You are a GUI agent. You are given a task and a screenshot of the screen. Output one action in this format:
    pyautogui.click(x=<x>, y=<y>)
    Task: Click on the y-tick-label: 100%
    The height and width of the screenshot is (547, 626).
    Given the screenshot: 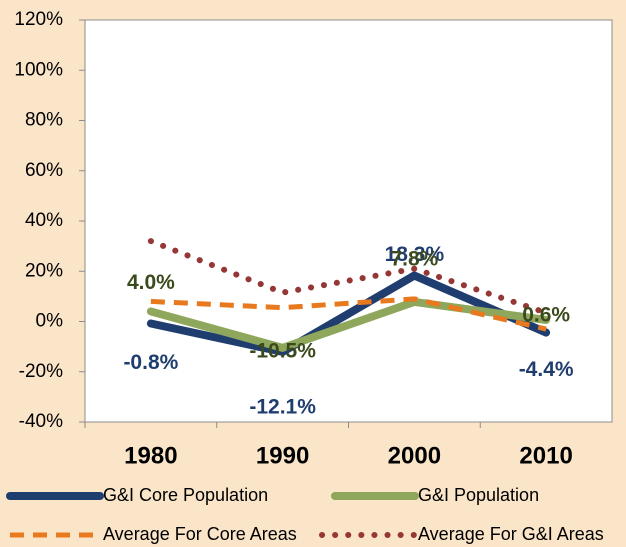 What is the action you would take?
    pyautogui.click(x=38, y=69)
    